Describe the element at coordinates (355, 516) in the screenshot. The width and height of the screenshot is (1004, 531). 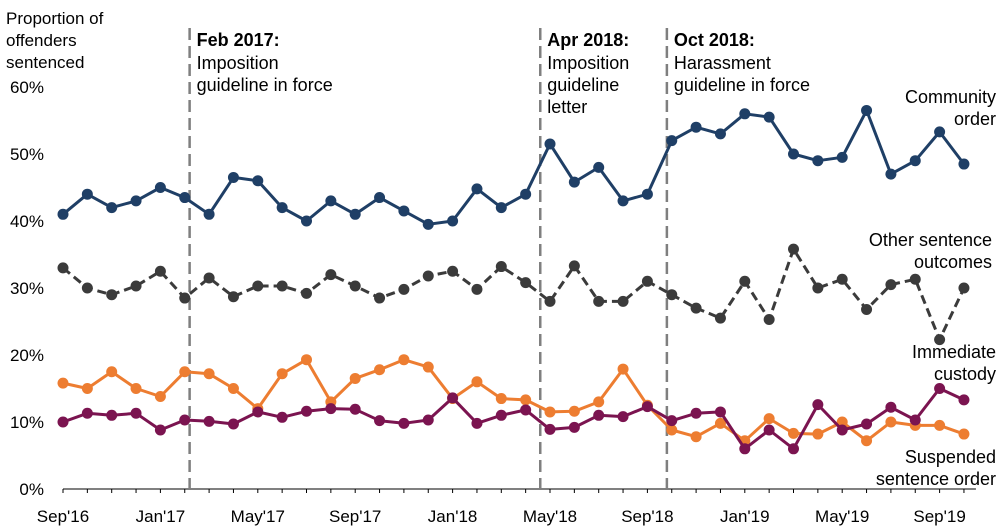
I see `x-tick-label: Sep'17` at that location.